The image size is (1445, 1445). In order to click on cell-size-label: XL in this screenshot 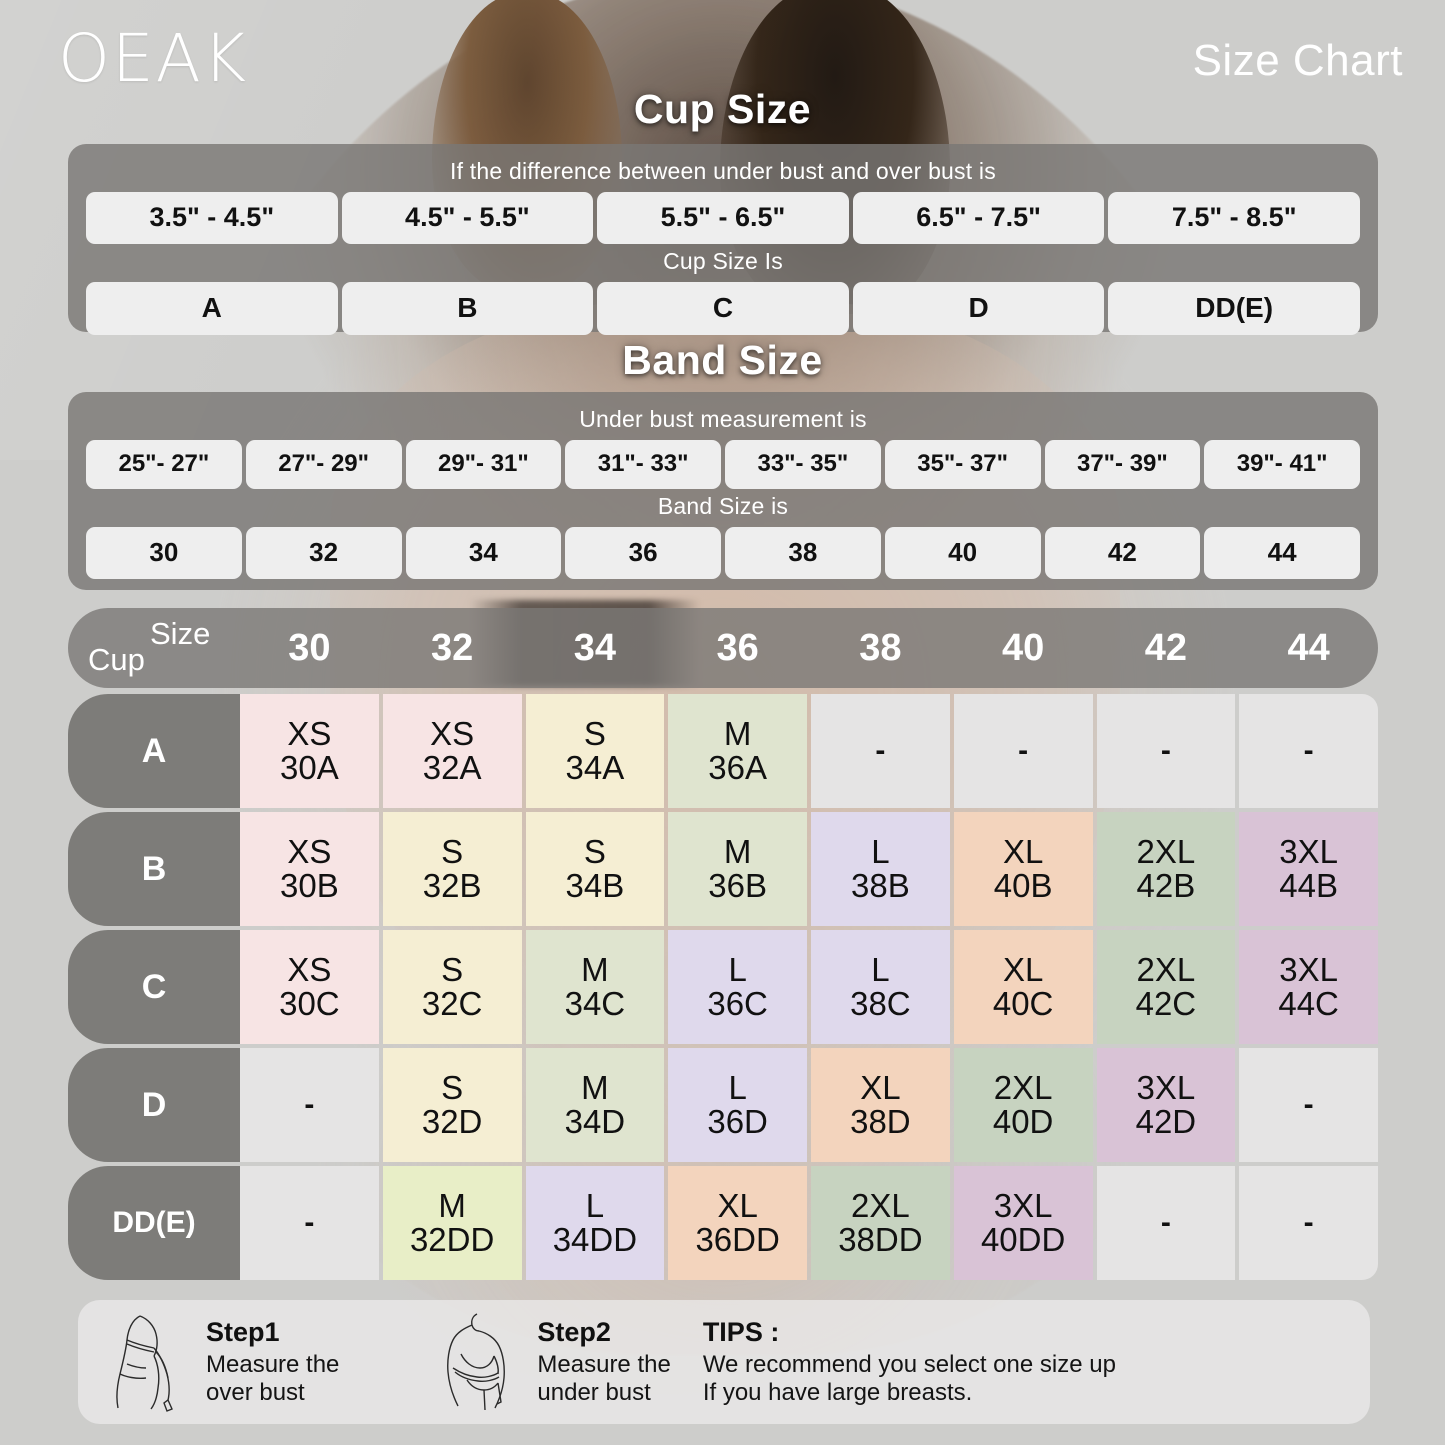, I will do `click(737, 1206)`.